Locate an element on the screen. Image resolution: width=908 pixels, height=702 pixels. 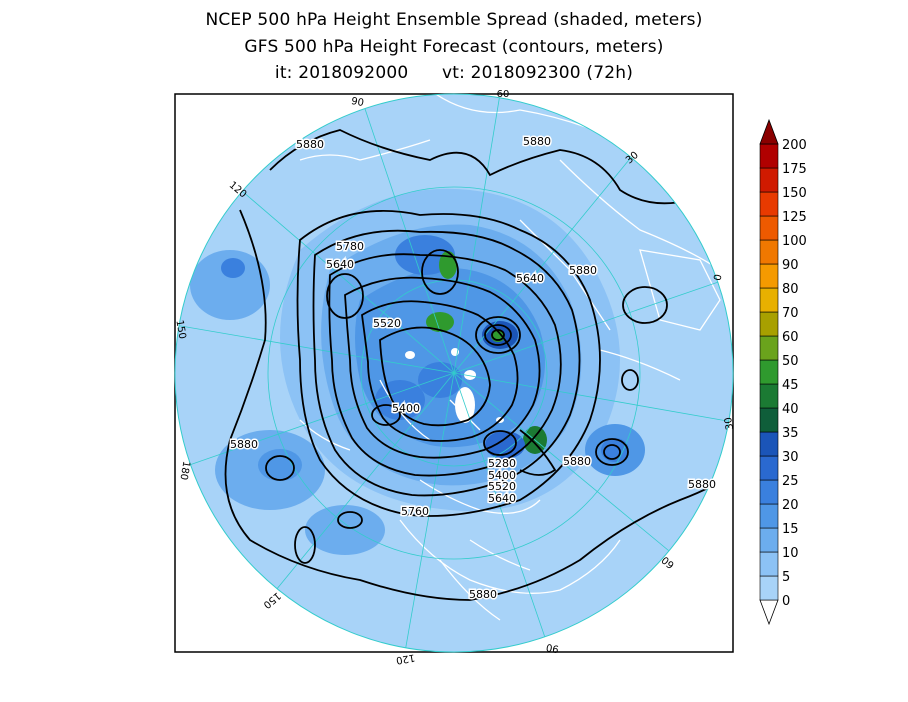
colorbar-tick-label: 50 is located at coordinates (790, 361).